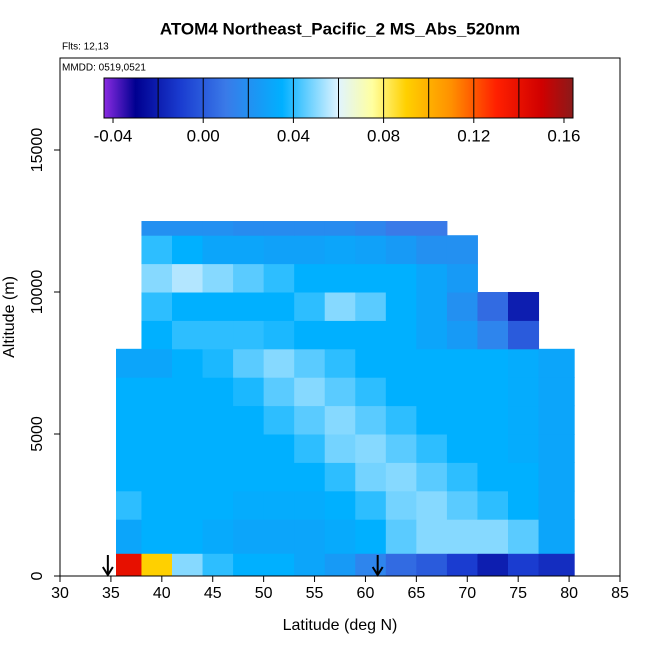 The image size is (650, 655). What do you see at coordinates (467, 593) in the screenshot?
I see `x-tick-label: 70` at bounding box center [467, 593].